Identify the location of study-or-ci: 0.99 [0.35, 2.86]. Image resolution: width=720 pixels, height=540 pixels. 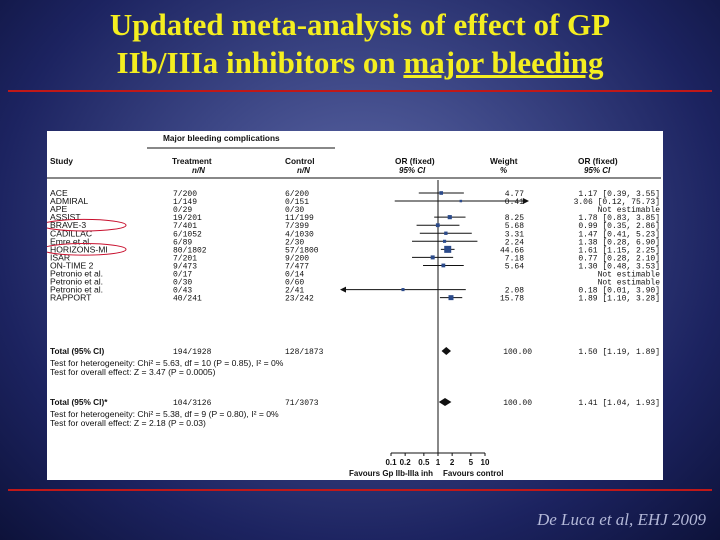
(619, 226).